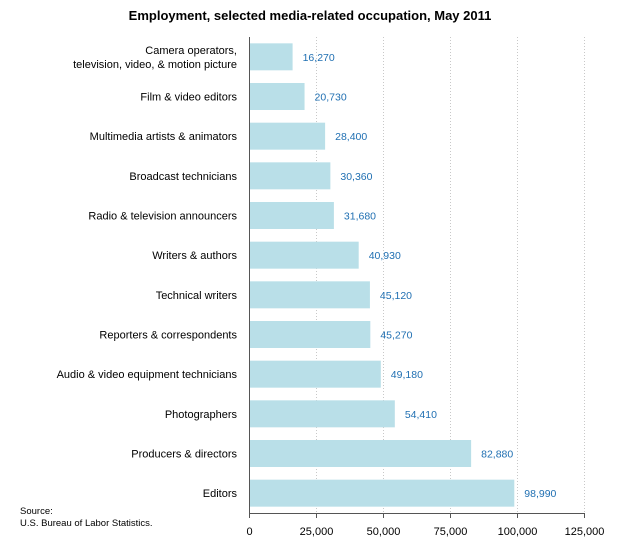  Describe the element at coordinates (356, 177) in the screenshot. I see `value-label: 30,360` at that location.